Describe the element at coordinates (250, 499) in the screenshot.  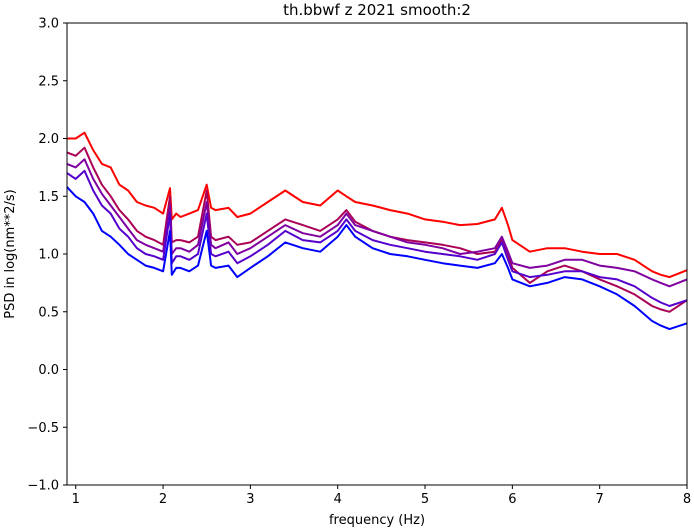
I see `x-tick-label: 3` at that location.